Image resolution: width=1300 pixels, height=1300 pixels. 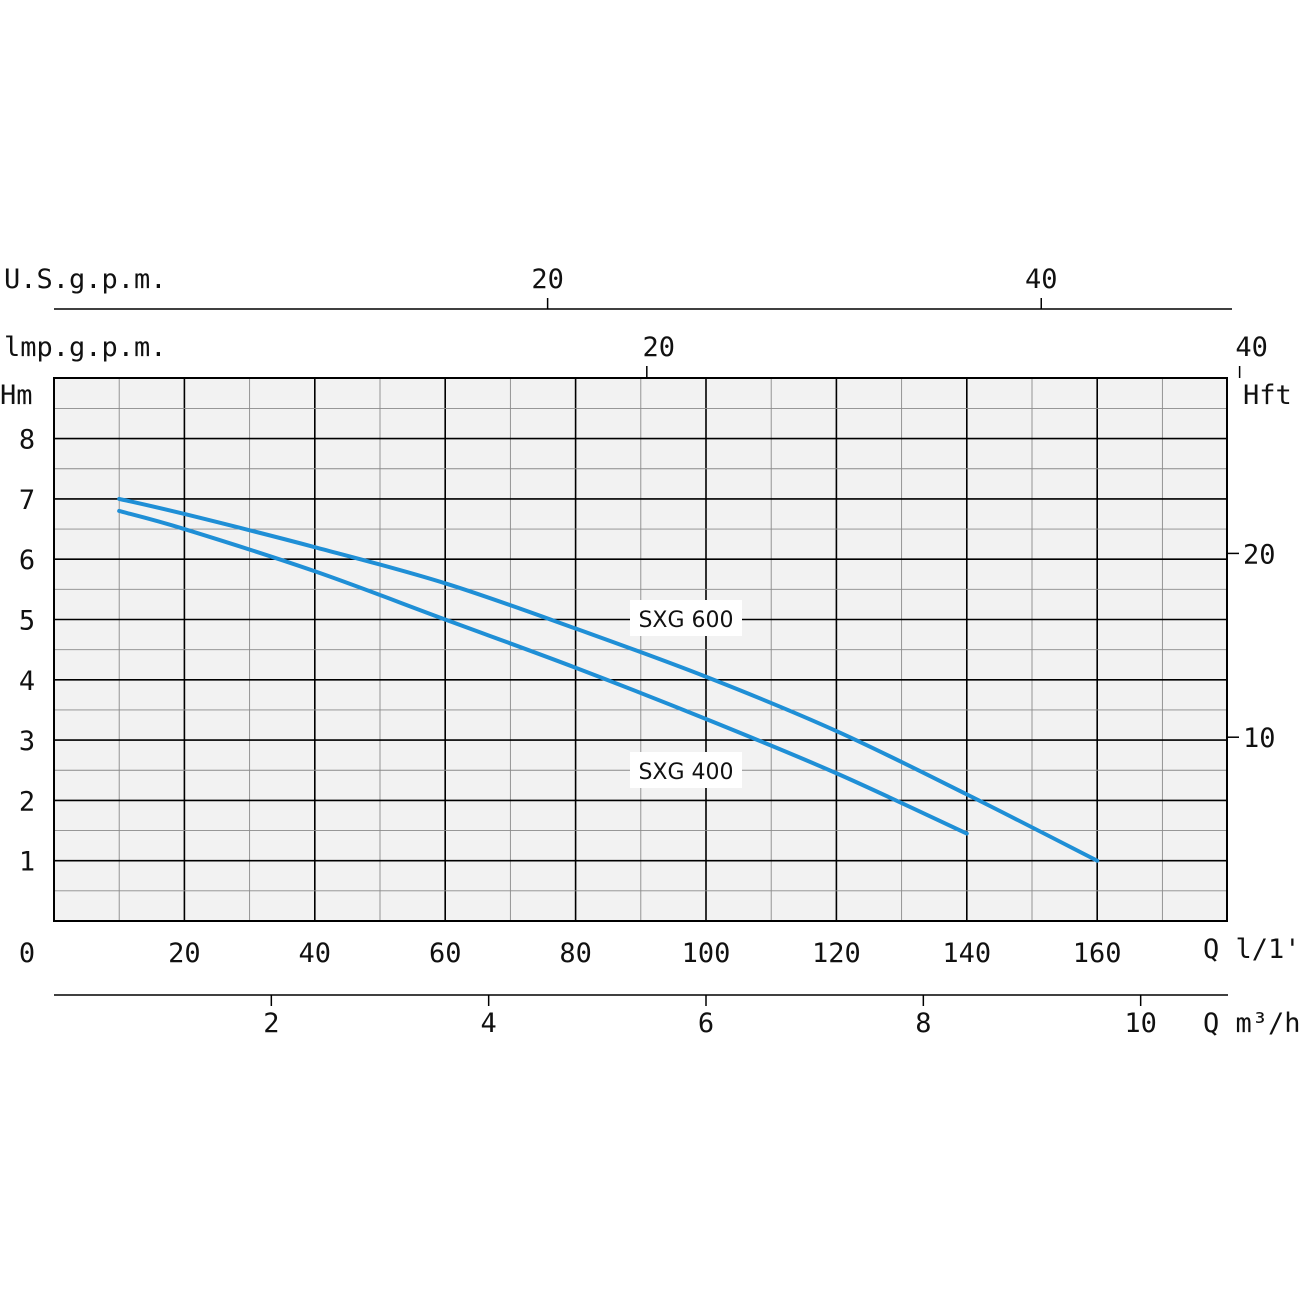 What do you see at coordinates (27, 801) in the screenshot?
I see `y-tick-label: 2` at bounding box center [27, 801].